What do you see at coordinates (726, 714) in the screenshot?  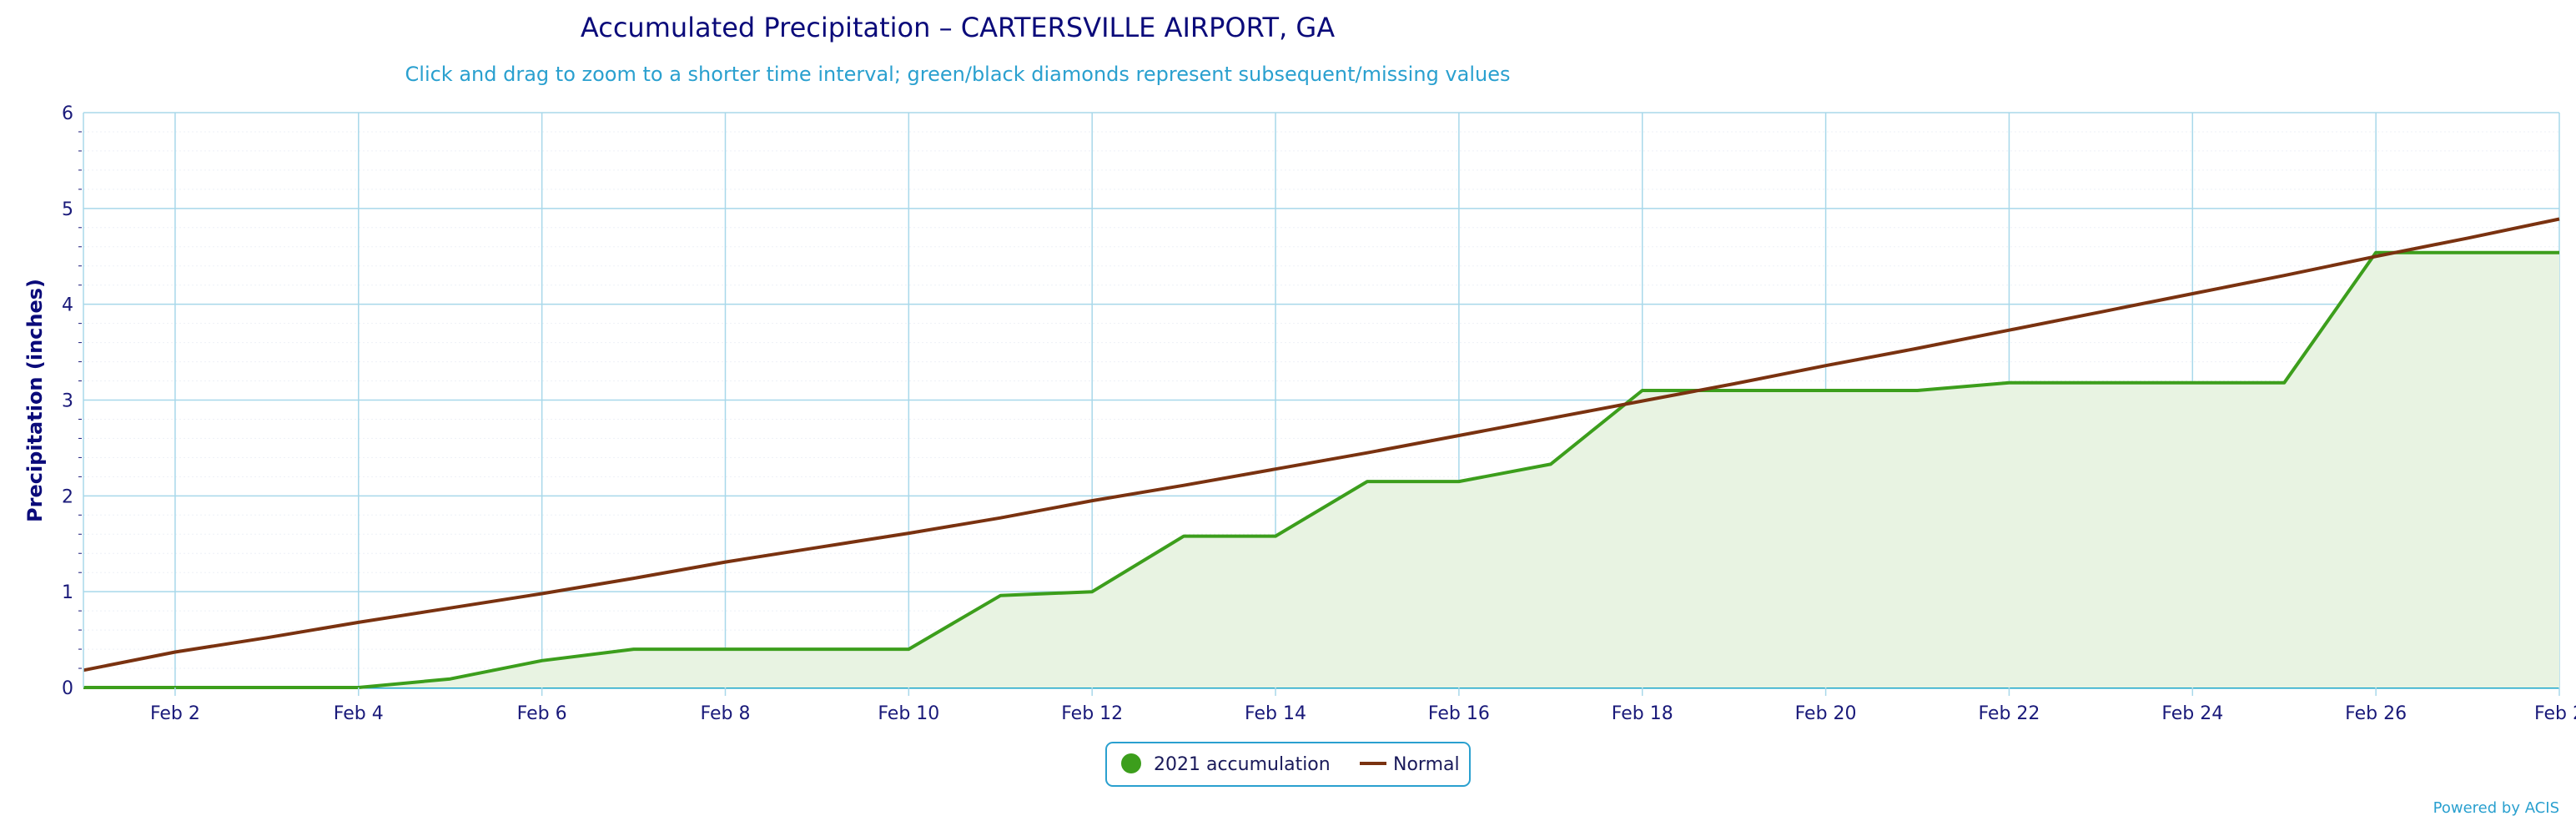 I see `x-tick-label: Feb 8` at bounding box center [726, 714].